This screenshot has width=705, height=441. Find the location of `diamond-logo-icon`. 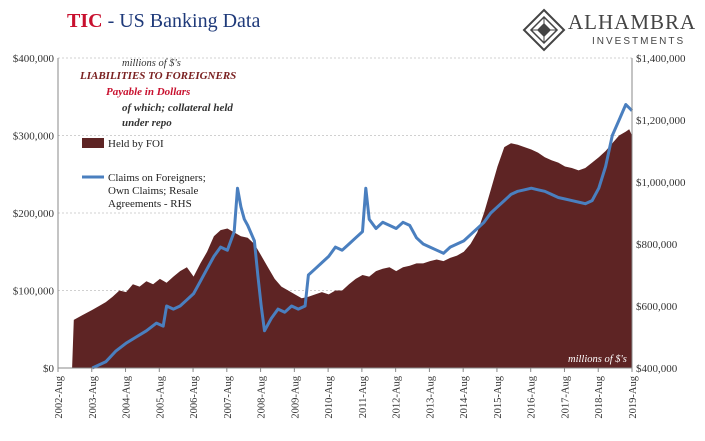

diamond-logo-icon is located at coordinates (544, 30).